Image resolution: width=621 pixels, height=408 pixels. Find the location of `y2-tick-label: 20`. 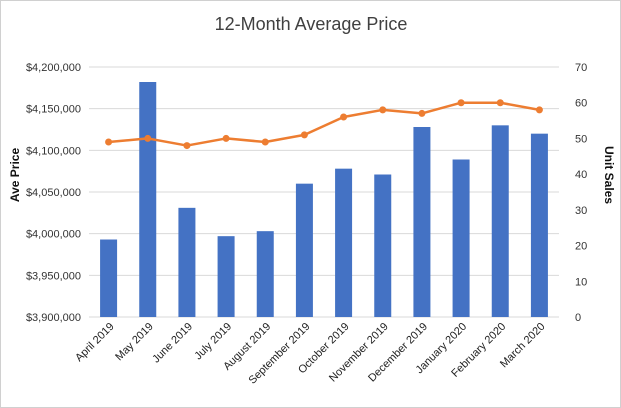

y2-tick-label: 20 is located at coordinates (581, 247).